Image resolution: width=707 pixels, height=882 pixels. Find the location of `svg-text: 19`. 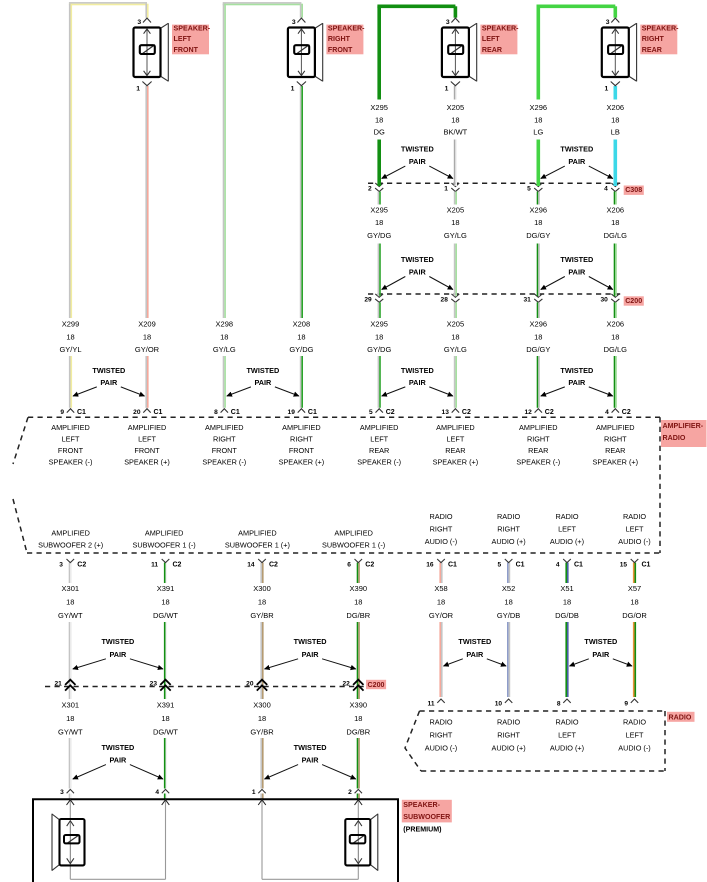

svg-text: 19 is located at coordinates (292, 412).